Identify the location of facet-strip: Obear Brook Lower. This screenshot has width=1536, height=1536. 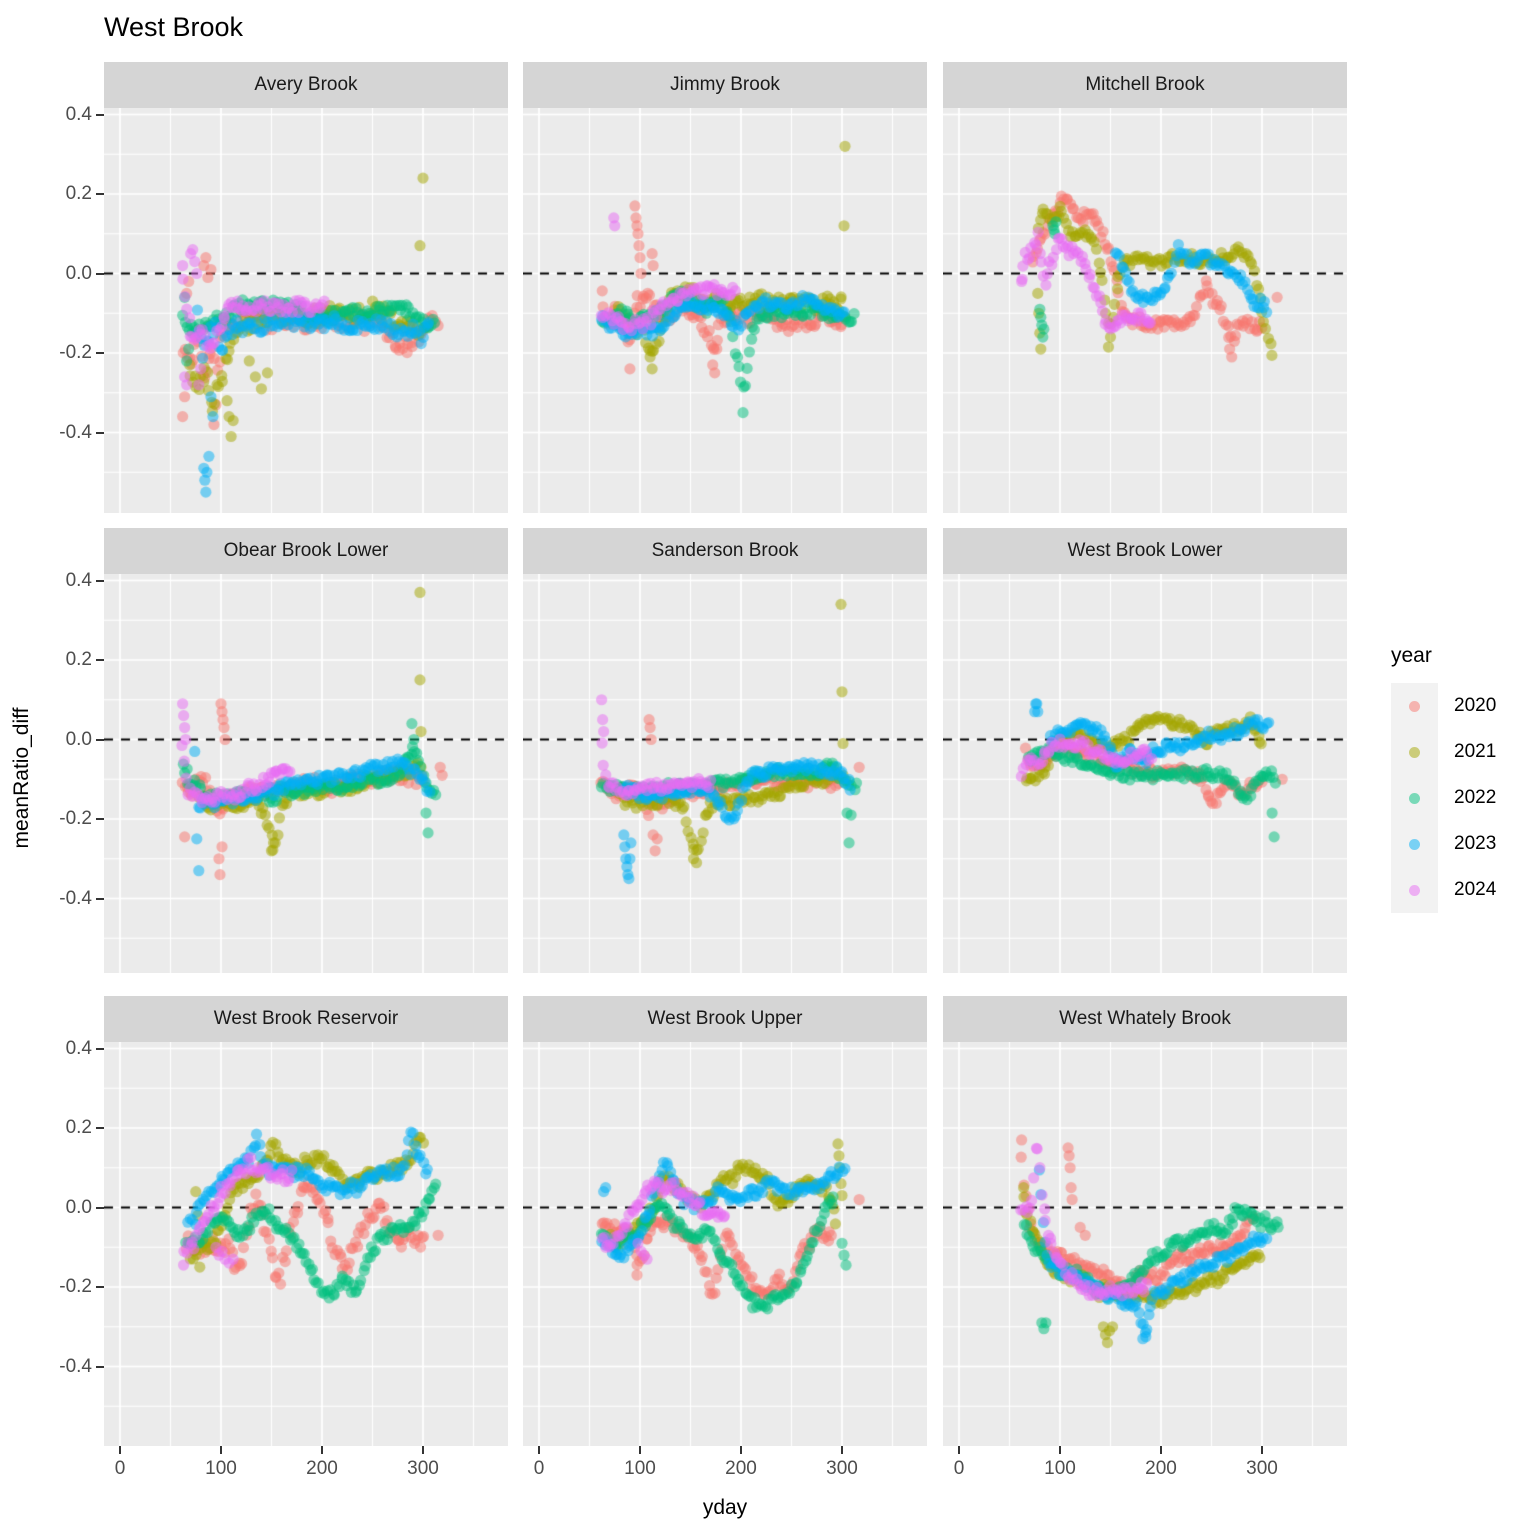
(306, 551).